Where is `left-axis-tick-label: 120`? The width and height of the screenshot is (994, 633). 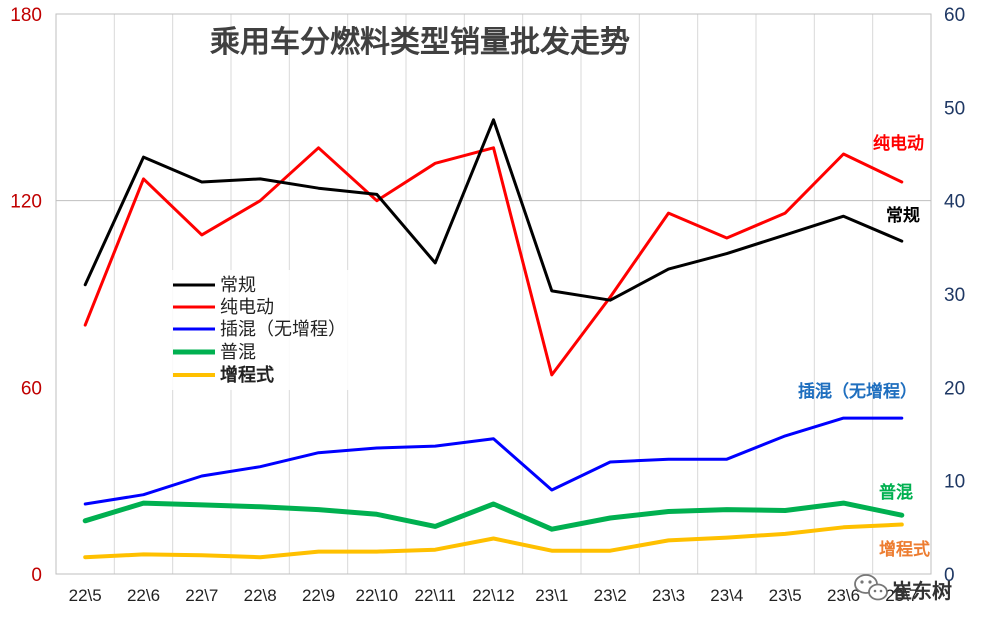 left-axis-tick-label: 120 is located at coordinates (26, 202).